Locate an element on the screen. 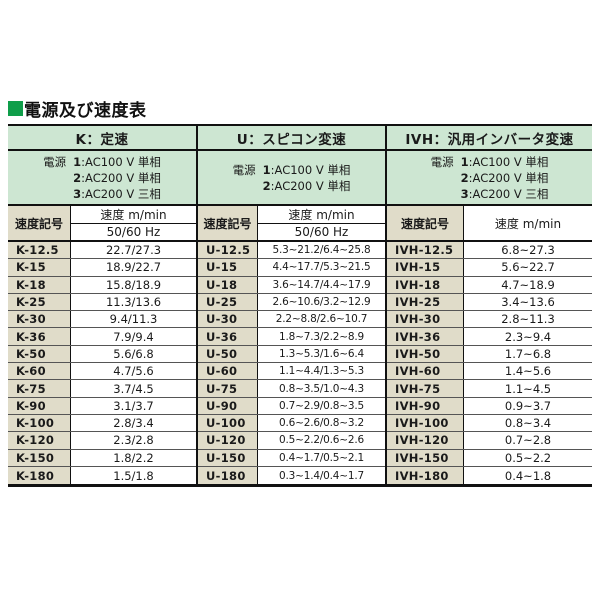  speed-symbol-cell: U-100 is located at coordinates (228, 423).